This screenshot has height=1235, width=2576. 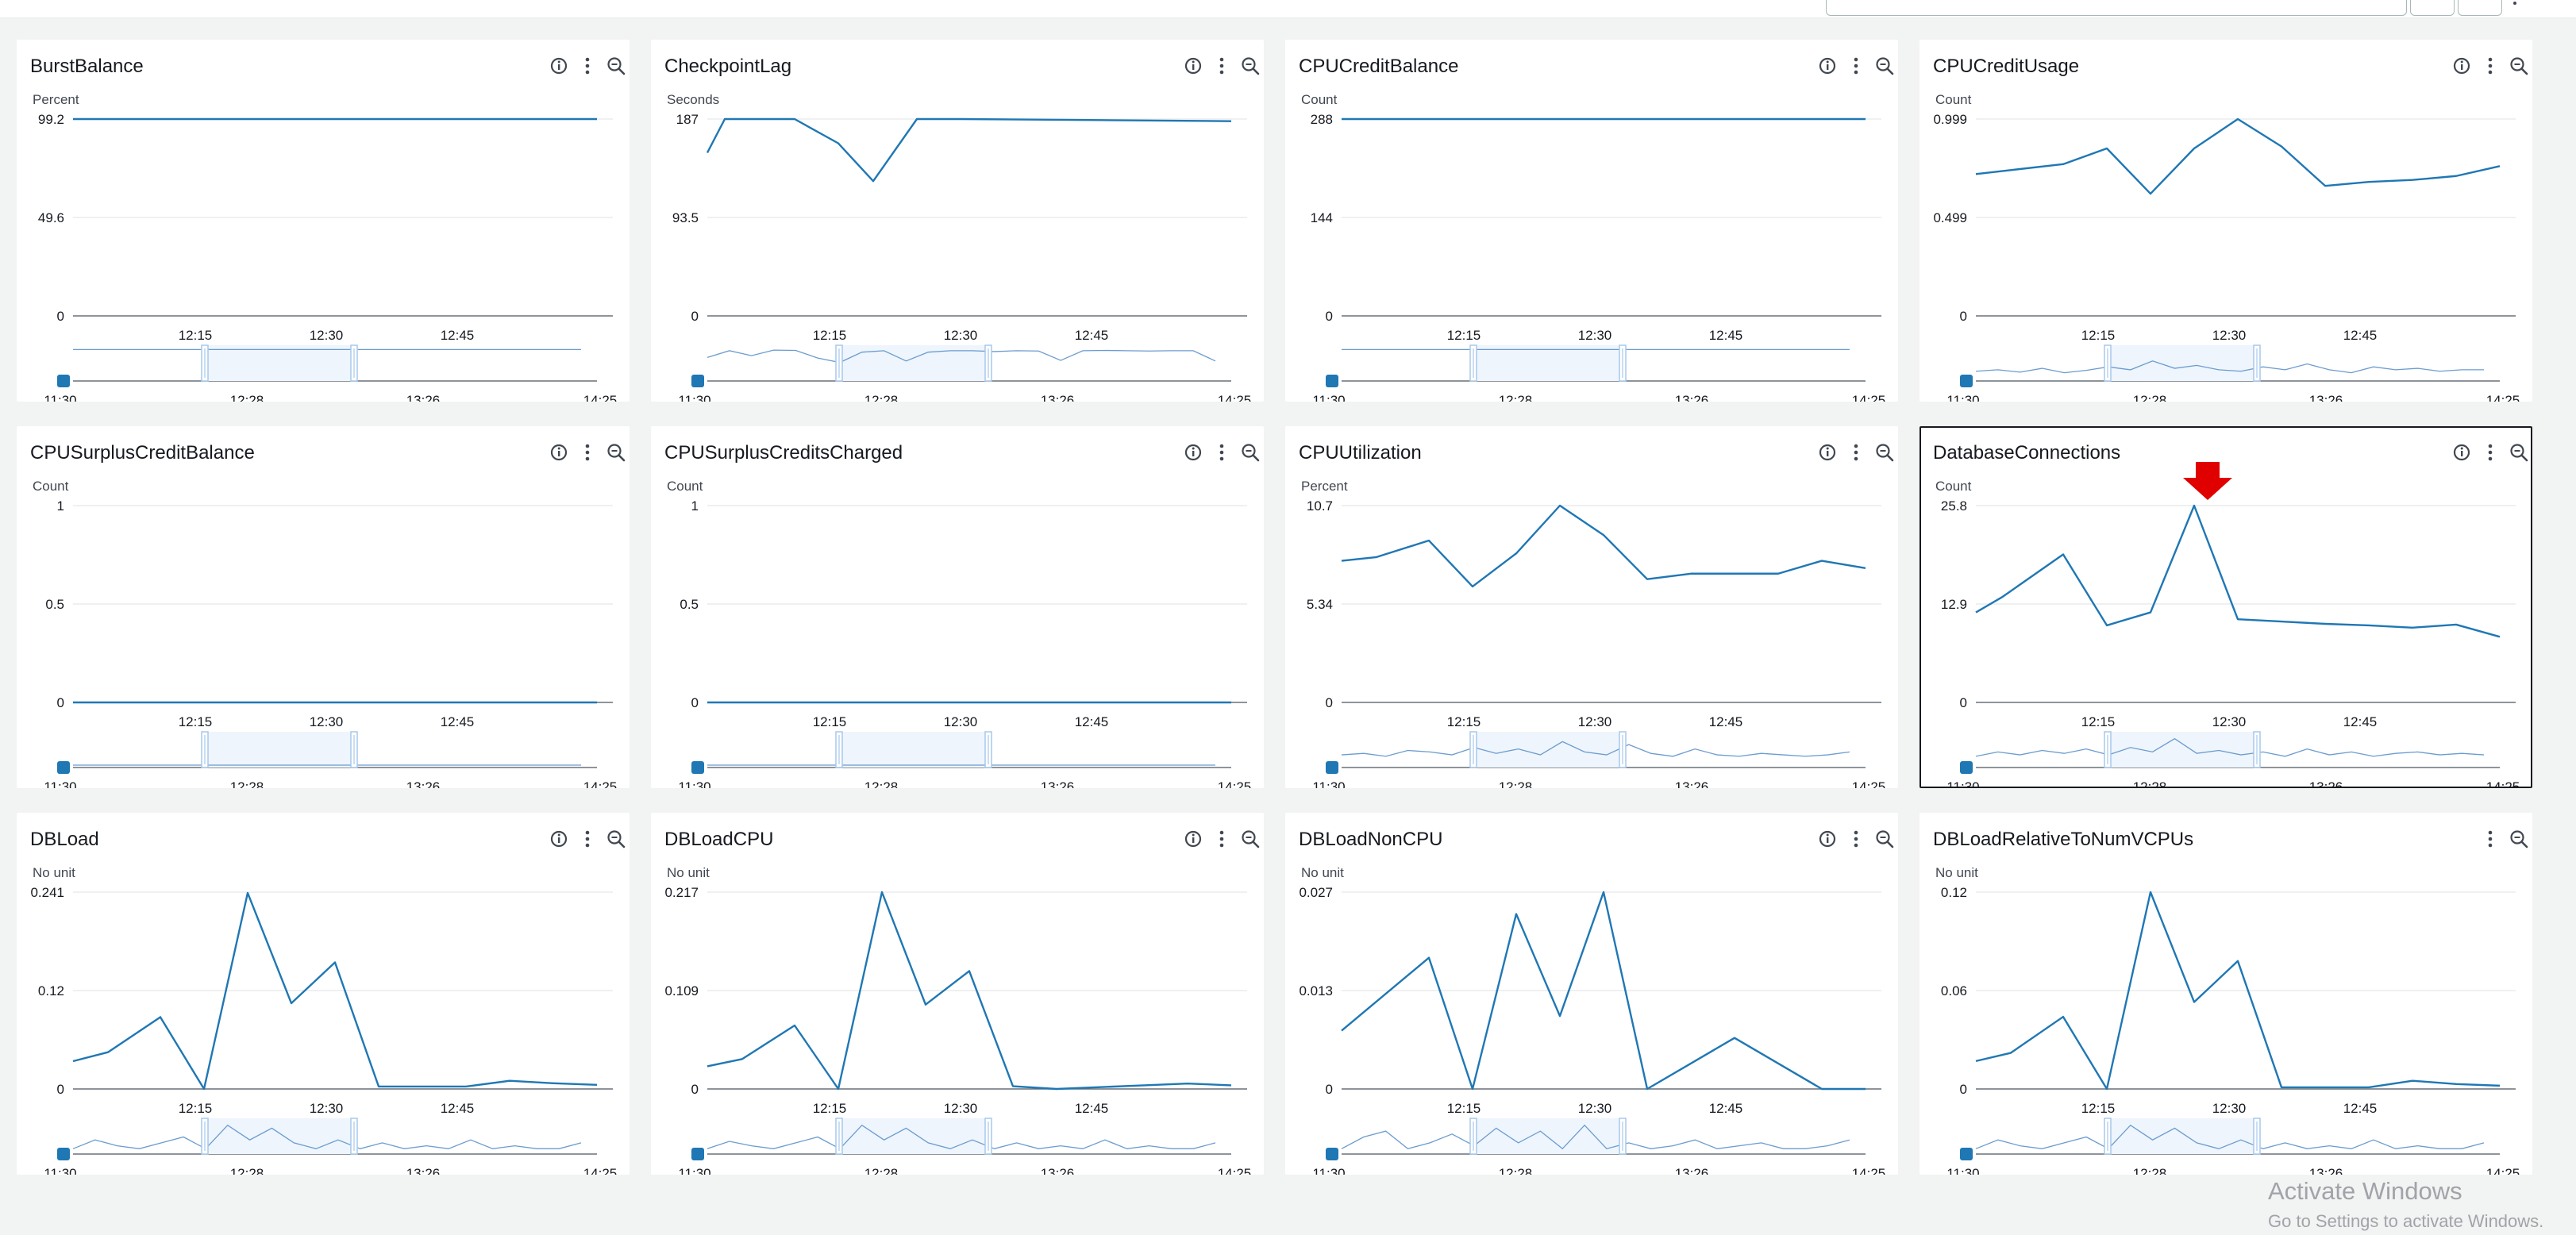 What do you see at coordinates (1692, 783) in the screenshot?
I see `navigator-tick-label: 13:26` at bounding box center [1692, 783].